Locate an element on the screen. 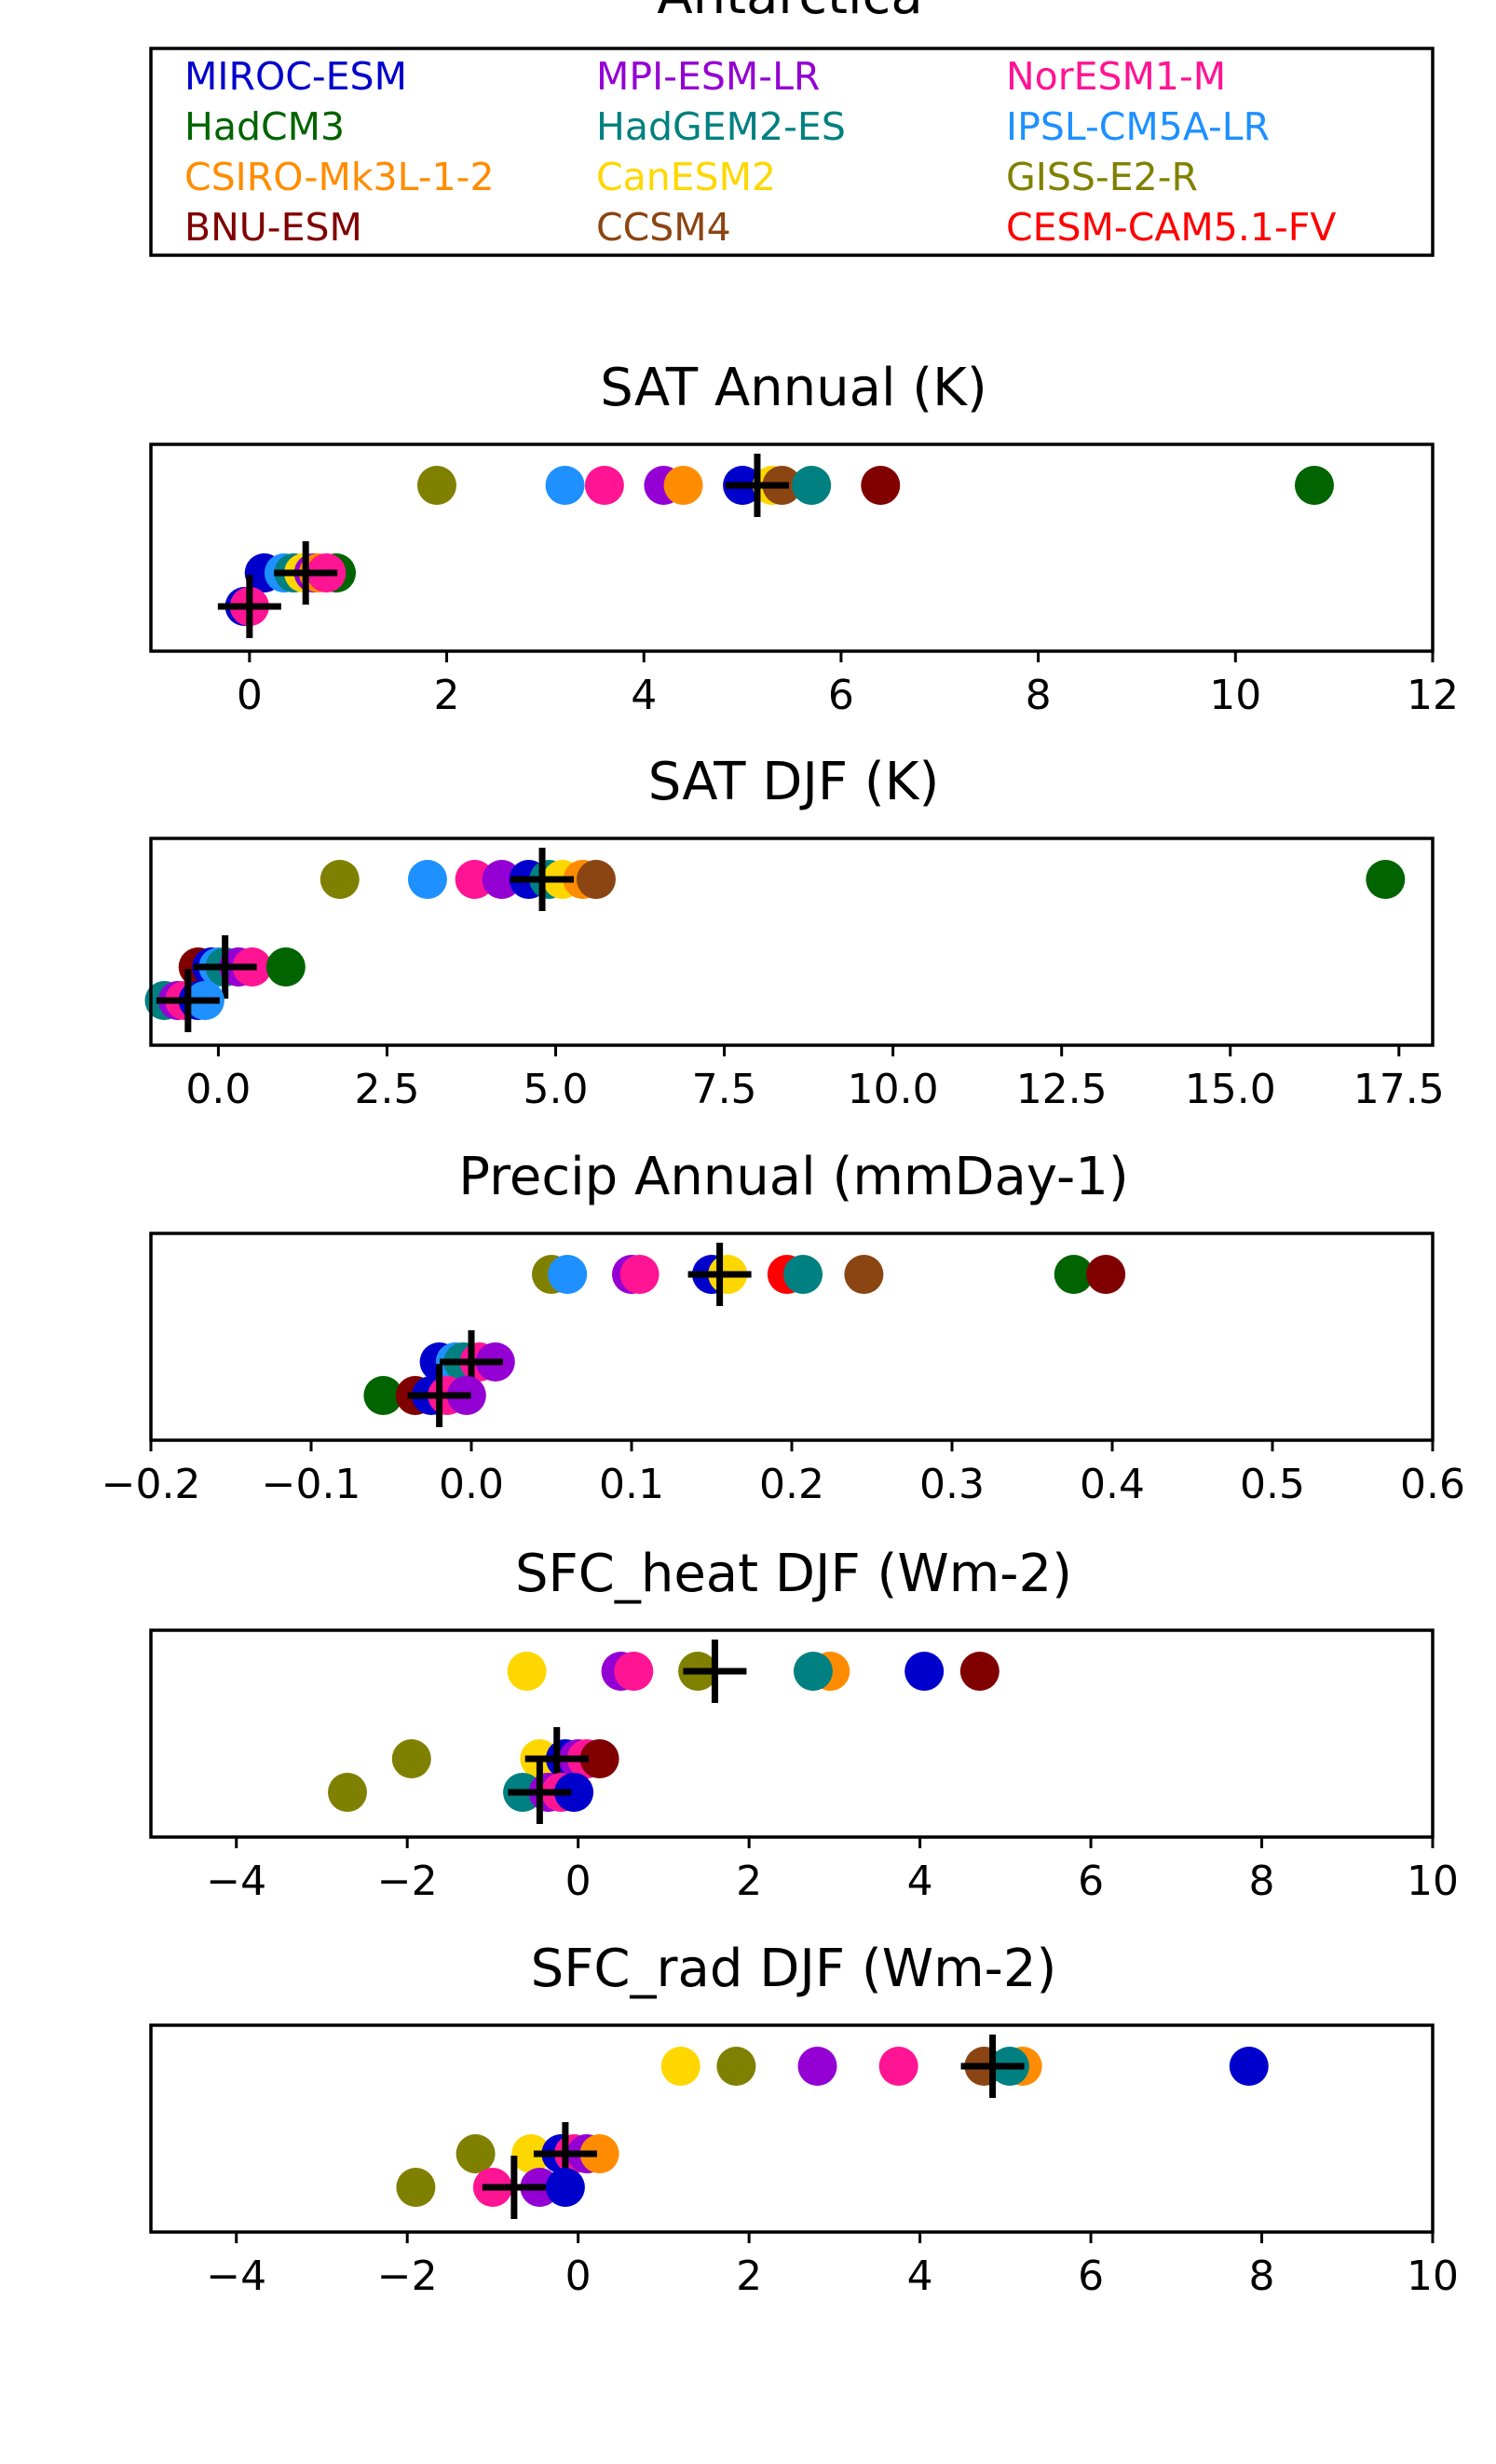 This screenshot has height=2464, width=1496. x-tick-label: 12.5 is located at coordinates (1062, 1089).